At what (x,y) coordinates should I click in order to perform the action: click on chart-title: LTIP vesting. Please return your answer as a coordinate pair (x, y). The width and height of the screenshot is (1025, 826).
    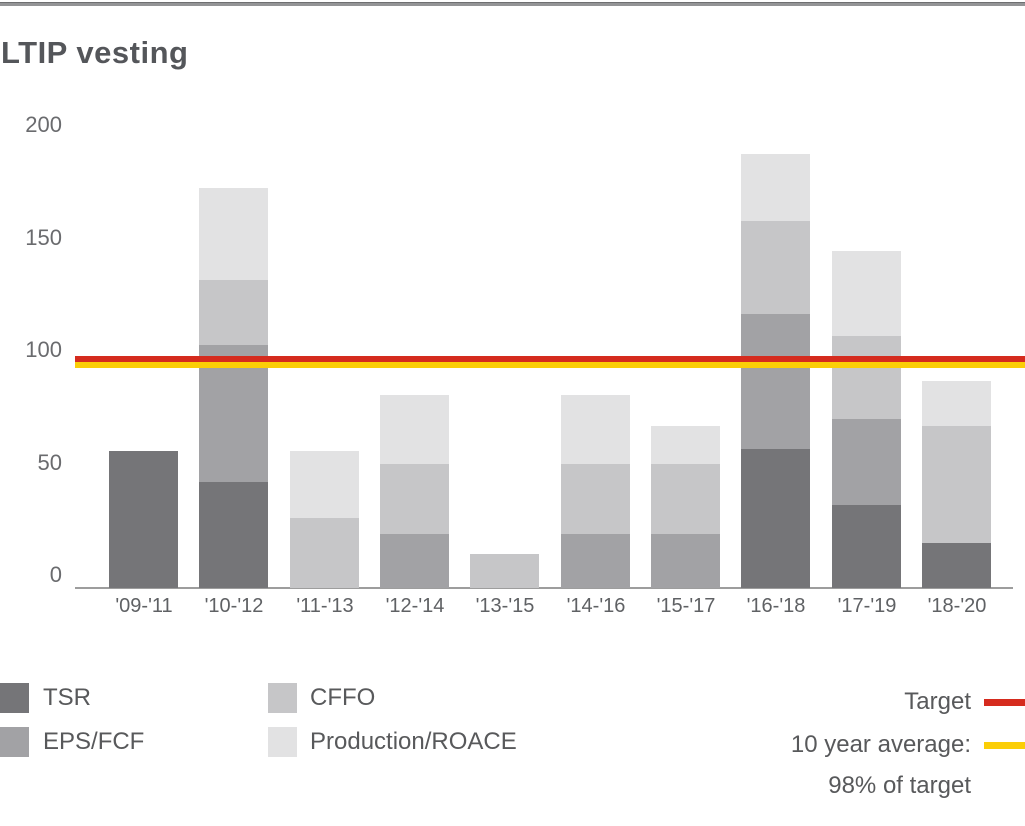
    Looking at the image, I should click on (95, 52).